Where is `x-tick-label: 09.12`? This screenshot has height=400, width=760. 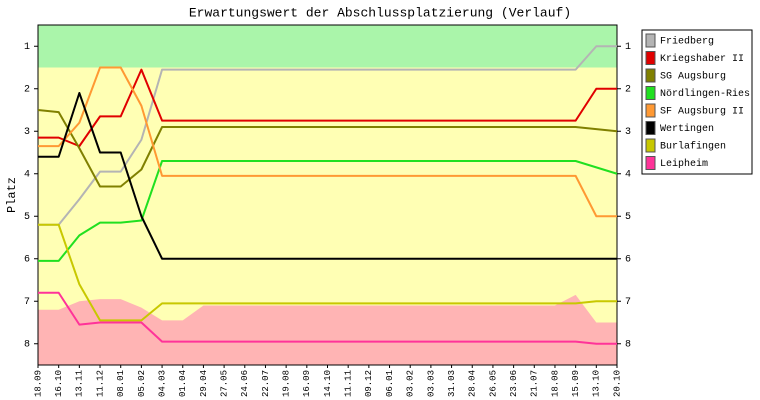 x-tick-label: 09.12 is located at coordinates (369, 383).